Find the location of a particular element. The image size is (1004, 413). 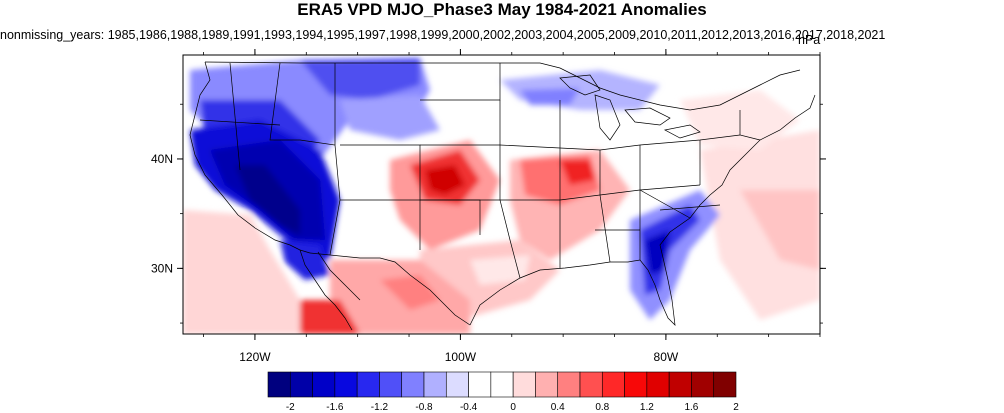

colorbar-label: -1.2 is located at coordinates (380, 407).